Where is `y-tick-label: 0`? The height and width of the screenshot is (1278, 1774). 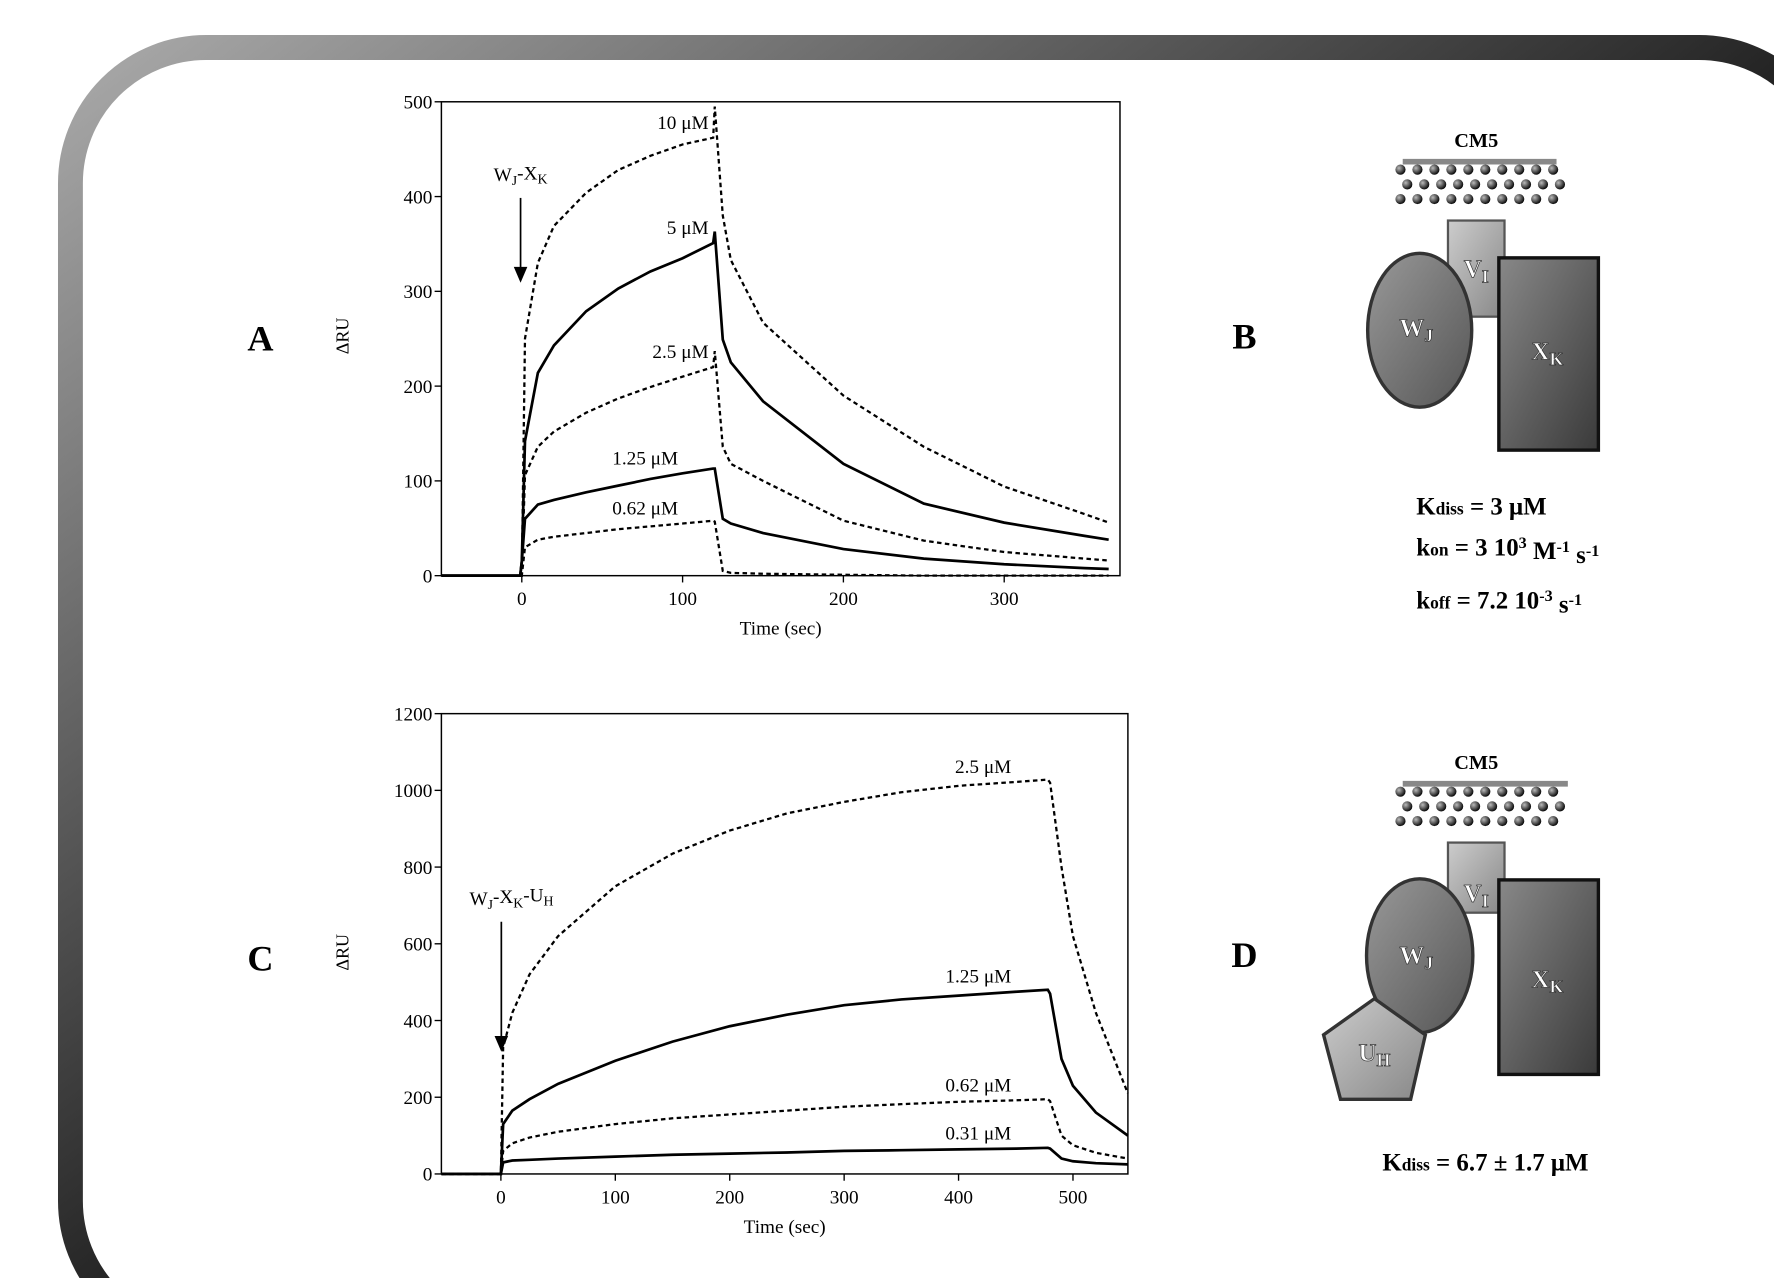 y-tick-label: 0 is located at coordinates (428, 576).